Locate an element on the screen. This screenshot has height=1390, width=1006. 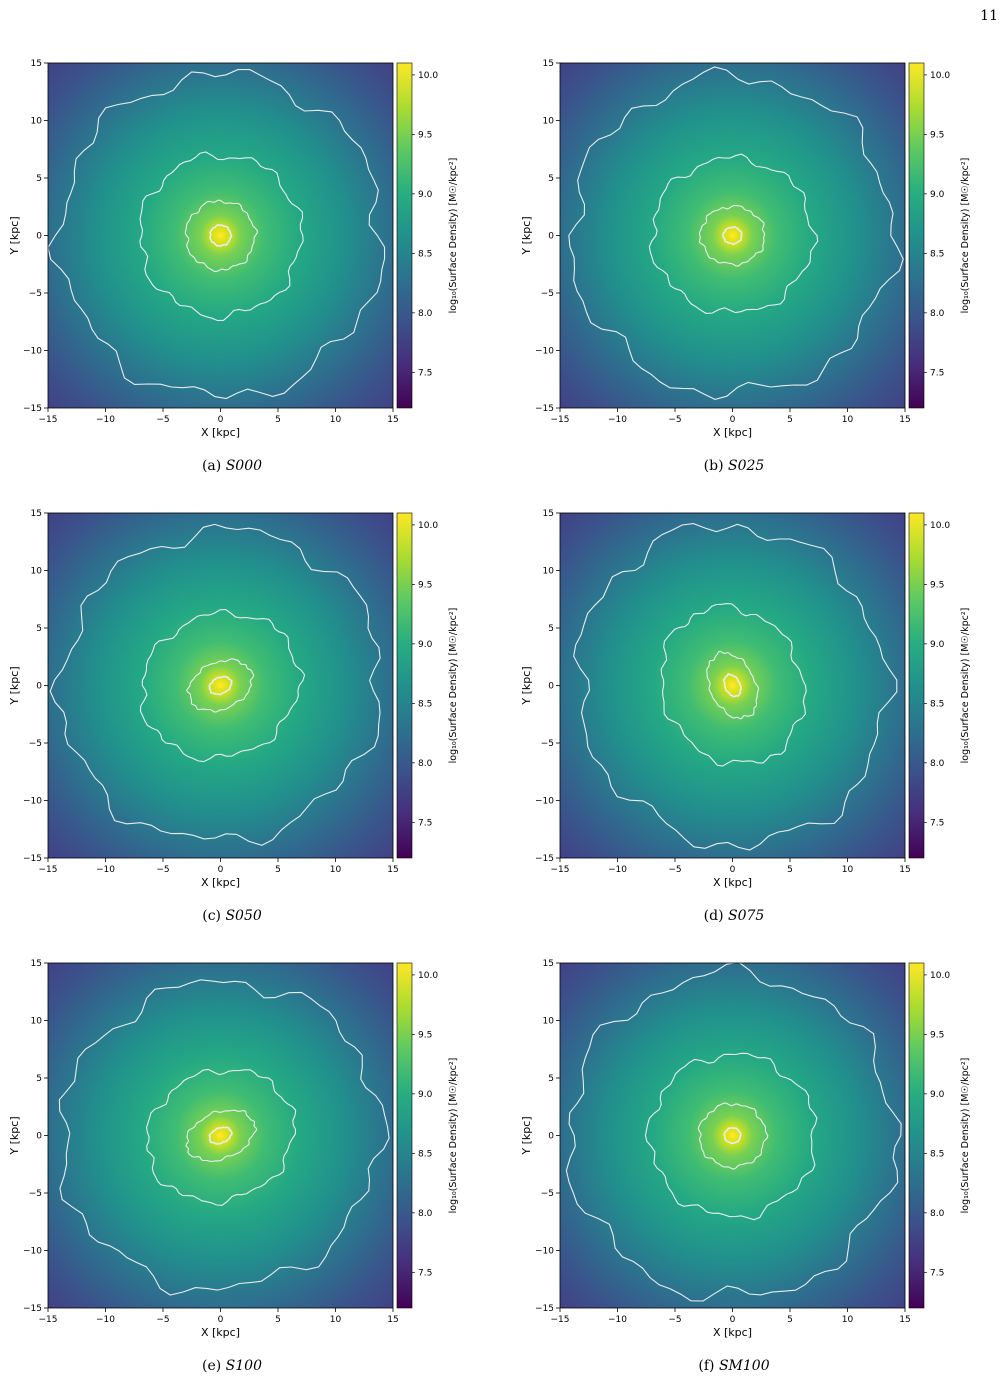
caption-c: (c) S050 is located at coordinates (232, 916).